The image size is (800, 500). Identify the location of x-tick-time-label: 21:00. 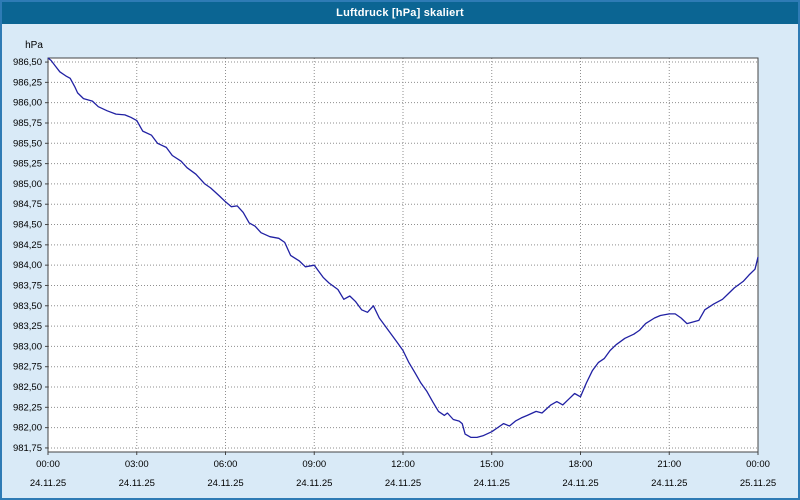
(669, 464).